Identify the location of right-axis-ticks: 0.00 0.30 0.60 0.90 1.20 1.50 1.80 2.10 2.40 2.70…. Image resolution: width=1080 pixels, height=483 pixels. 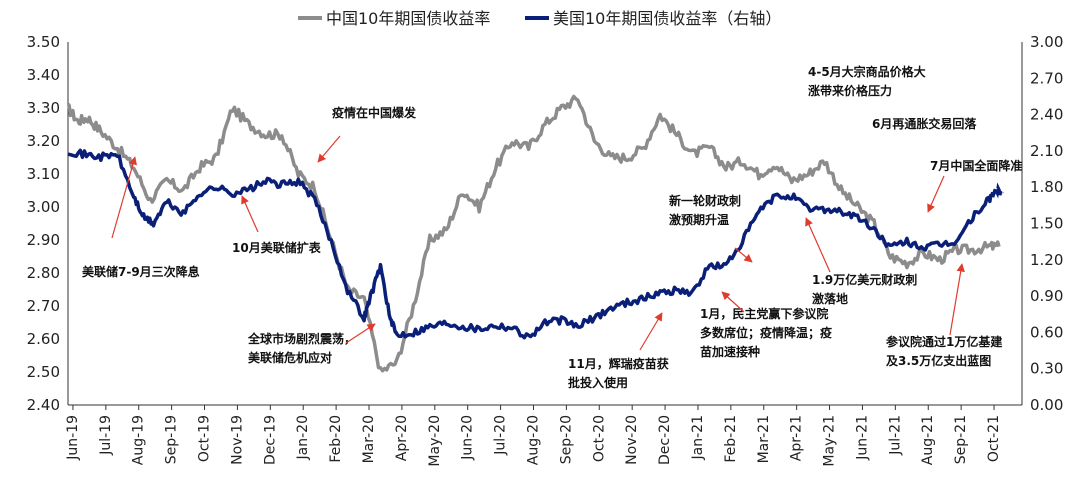
(1046, 223).